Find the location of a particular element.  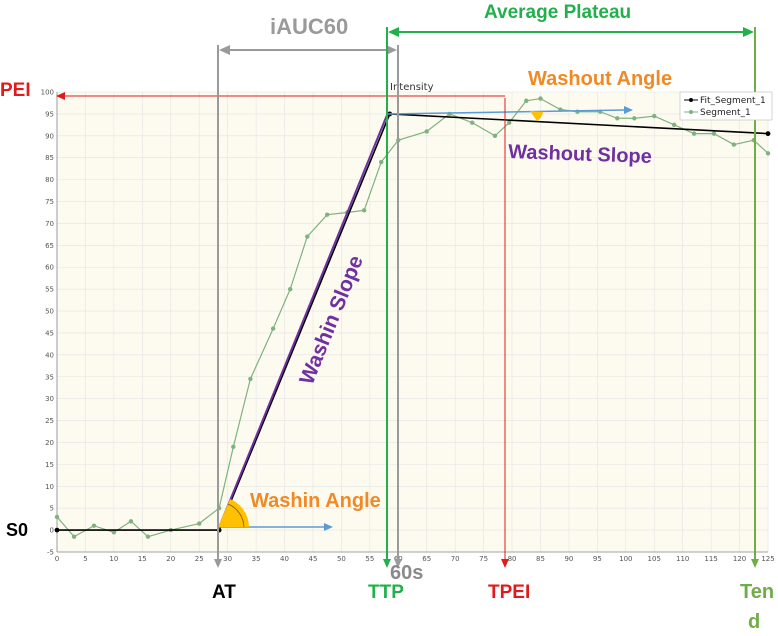

legend-label-fit: Fit_Segment_1 is located at coordinates (733, 101).